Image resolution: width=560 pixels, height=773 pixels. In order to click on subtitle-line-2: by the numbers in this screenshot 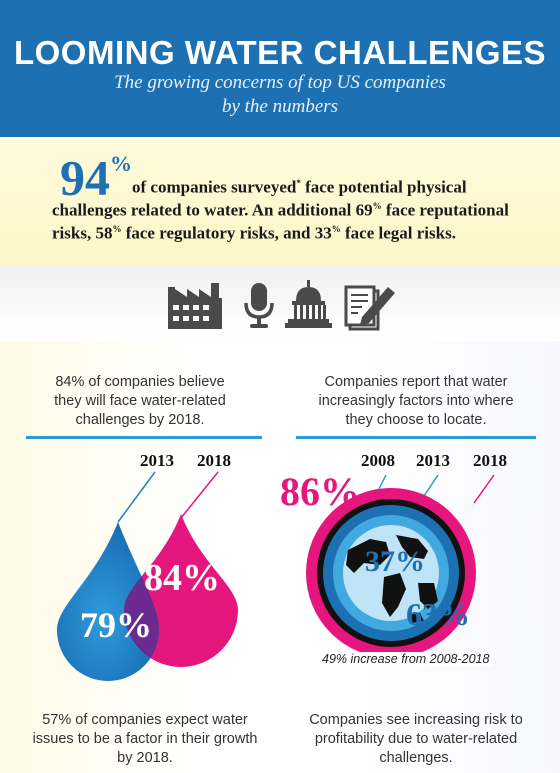, I will do `click(280, 106)`.